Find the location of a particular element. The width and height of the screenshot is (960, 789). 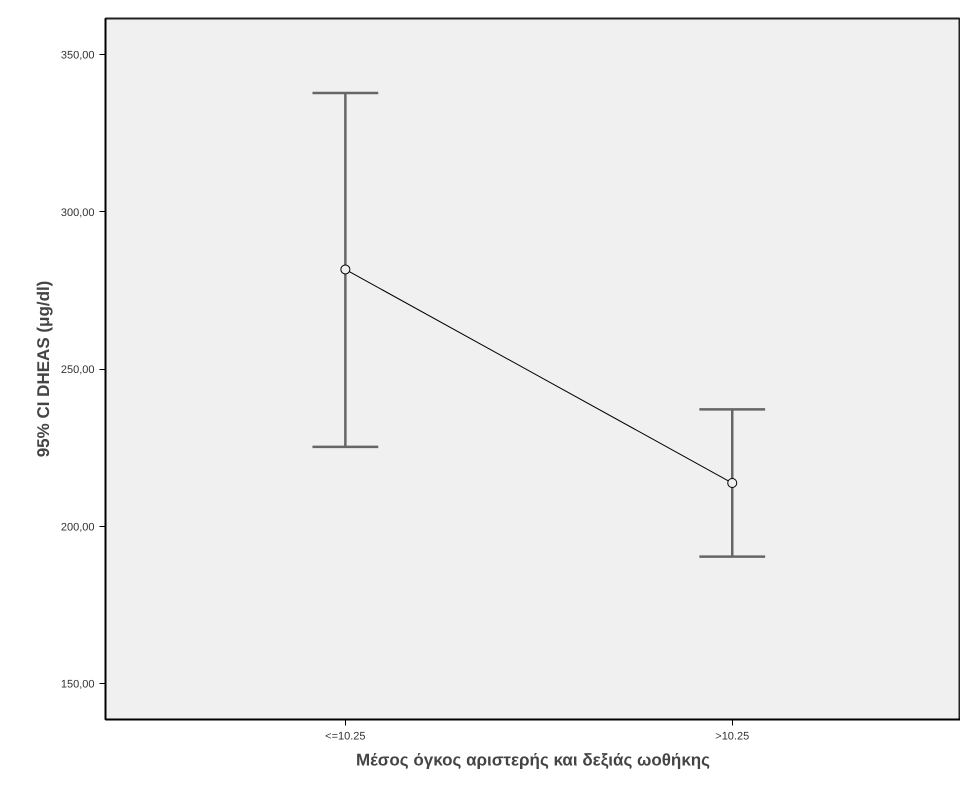

x-tick-label: >10.25 is located at coordinates (732, 736).